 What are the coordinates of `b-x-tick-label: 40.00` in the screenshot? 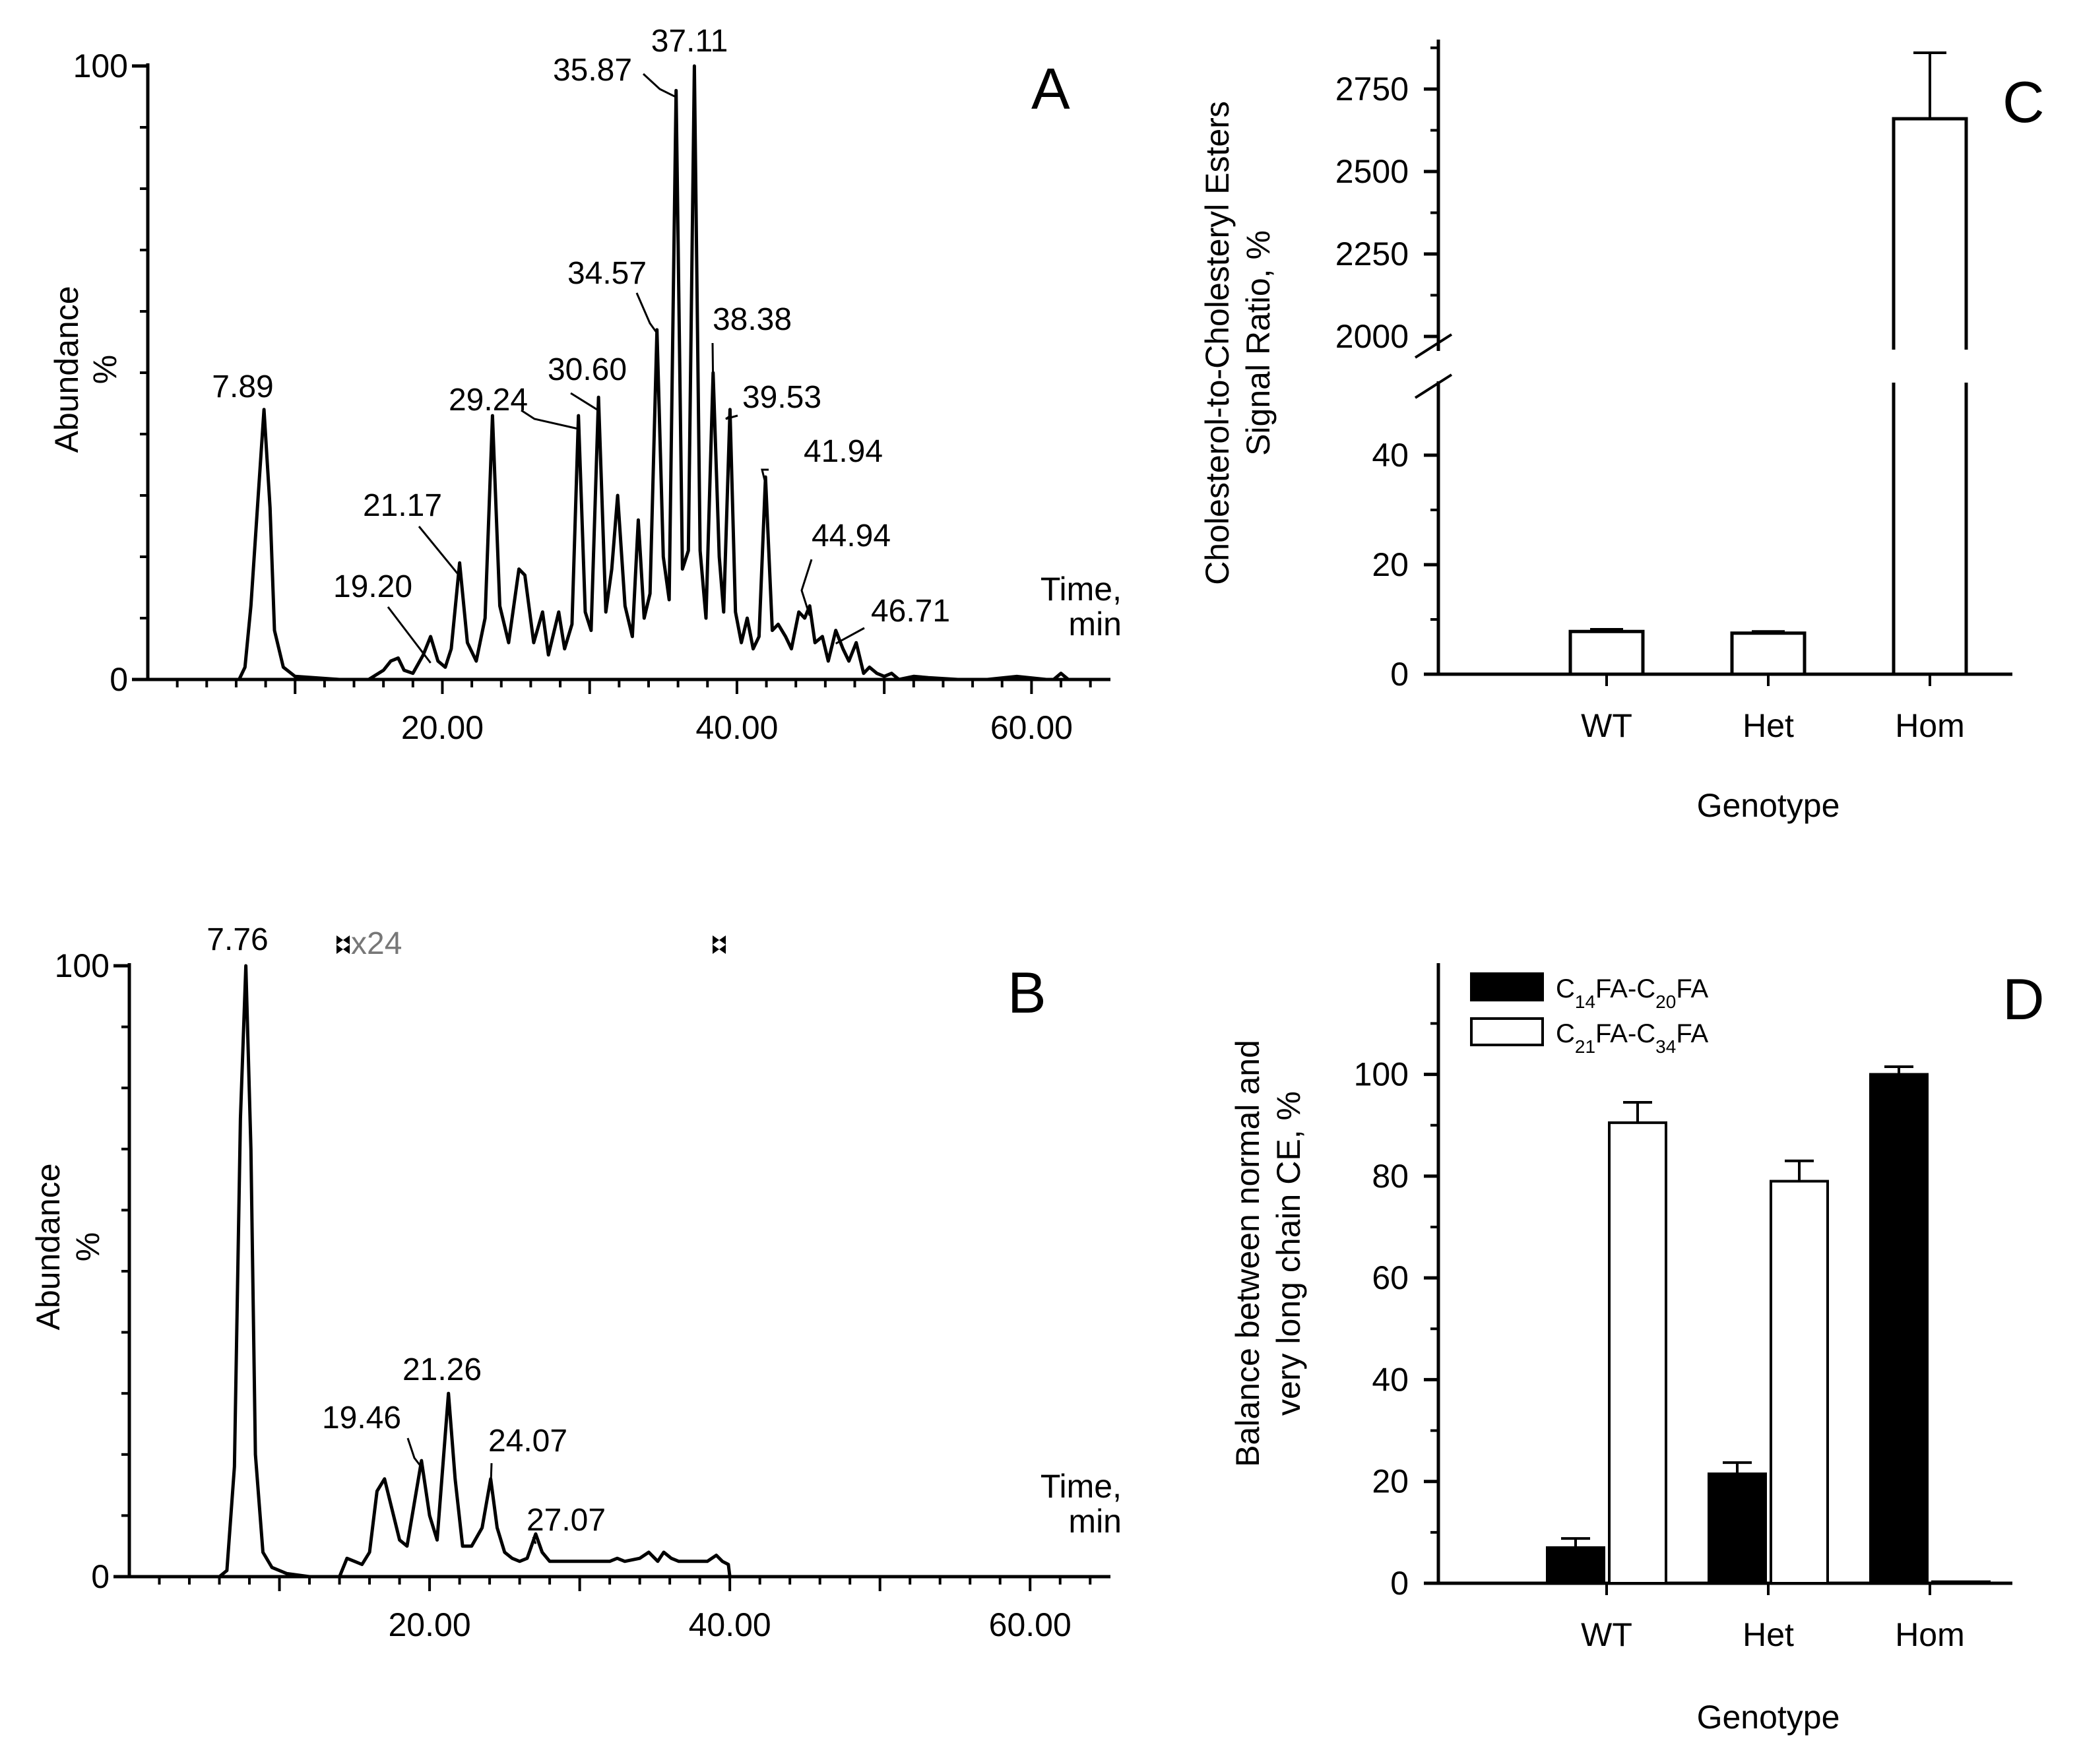 It's located at (730, 1624).